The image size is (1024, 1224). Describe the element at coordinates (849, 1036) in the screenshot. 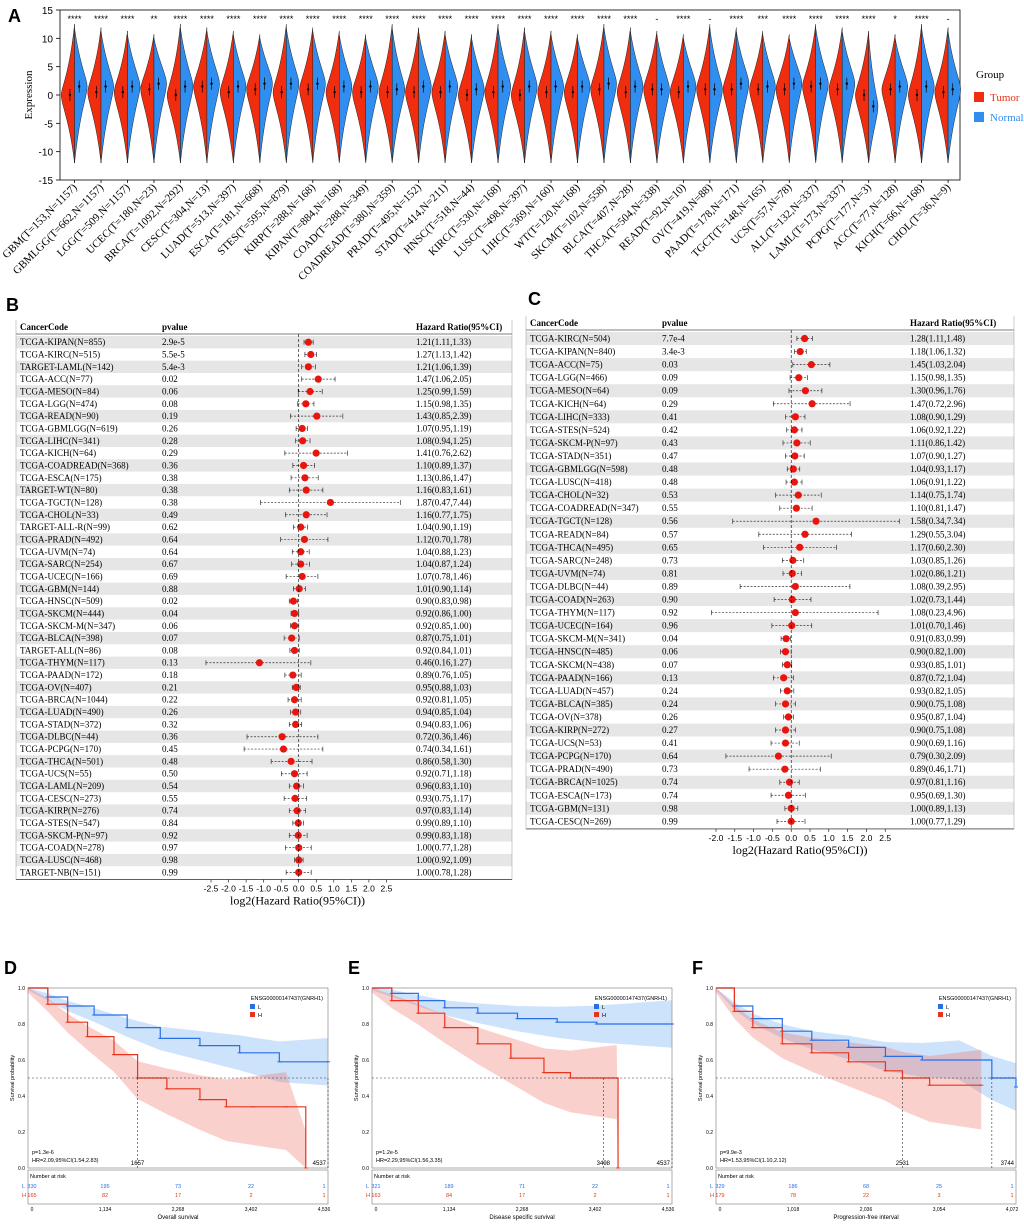

I see `high-survival-curve` at that location.